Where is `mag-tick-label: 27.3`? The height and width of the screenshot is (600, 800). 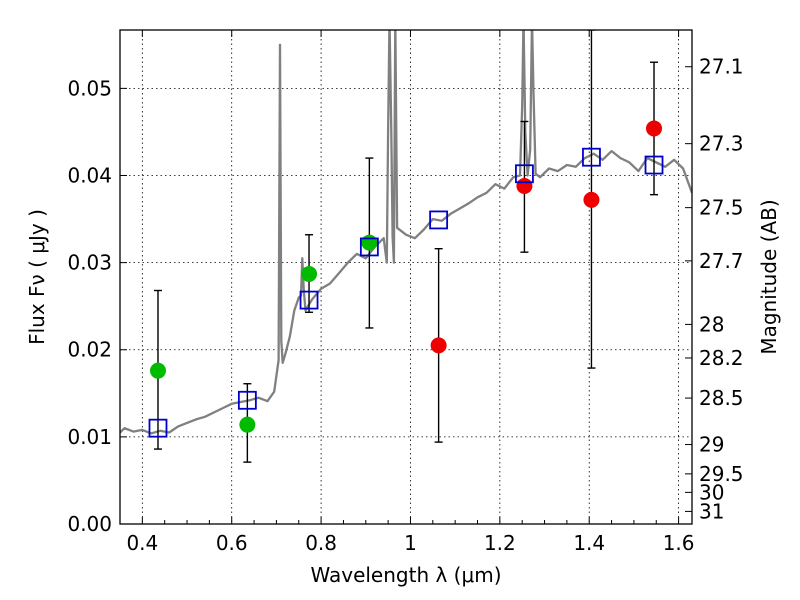
mag-tick-label: 27.3 is located at coordinates (721, 144).